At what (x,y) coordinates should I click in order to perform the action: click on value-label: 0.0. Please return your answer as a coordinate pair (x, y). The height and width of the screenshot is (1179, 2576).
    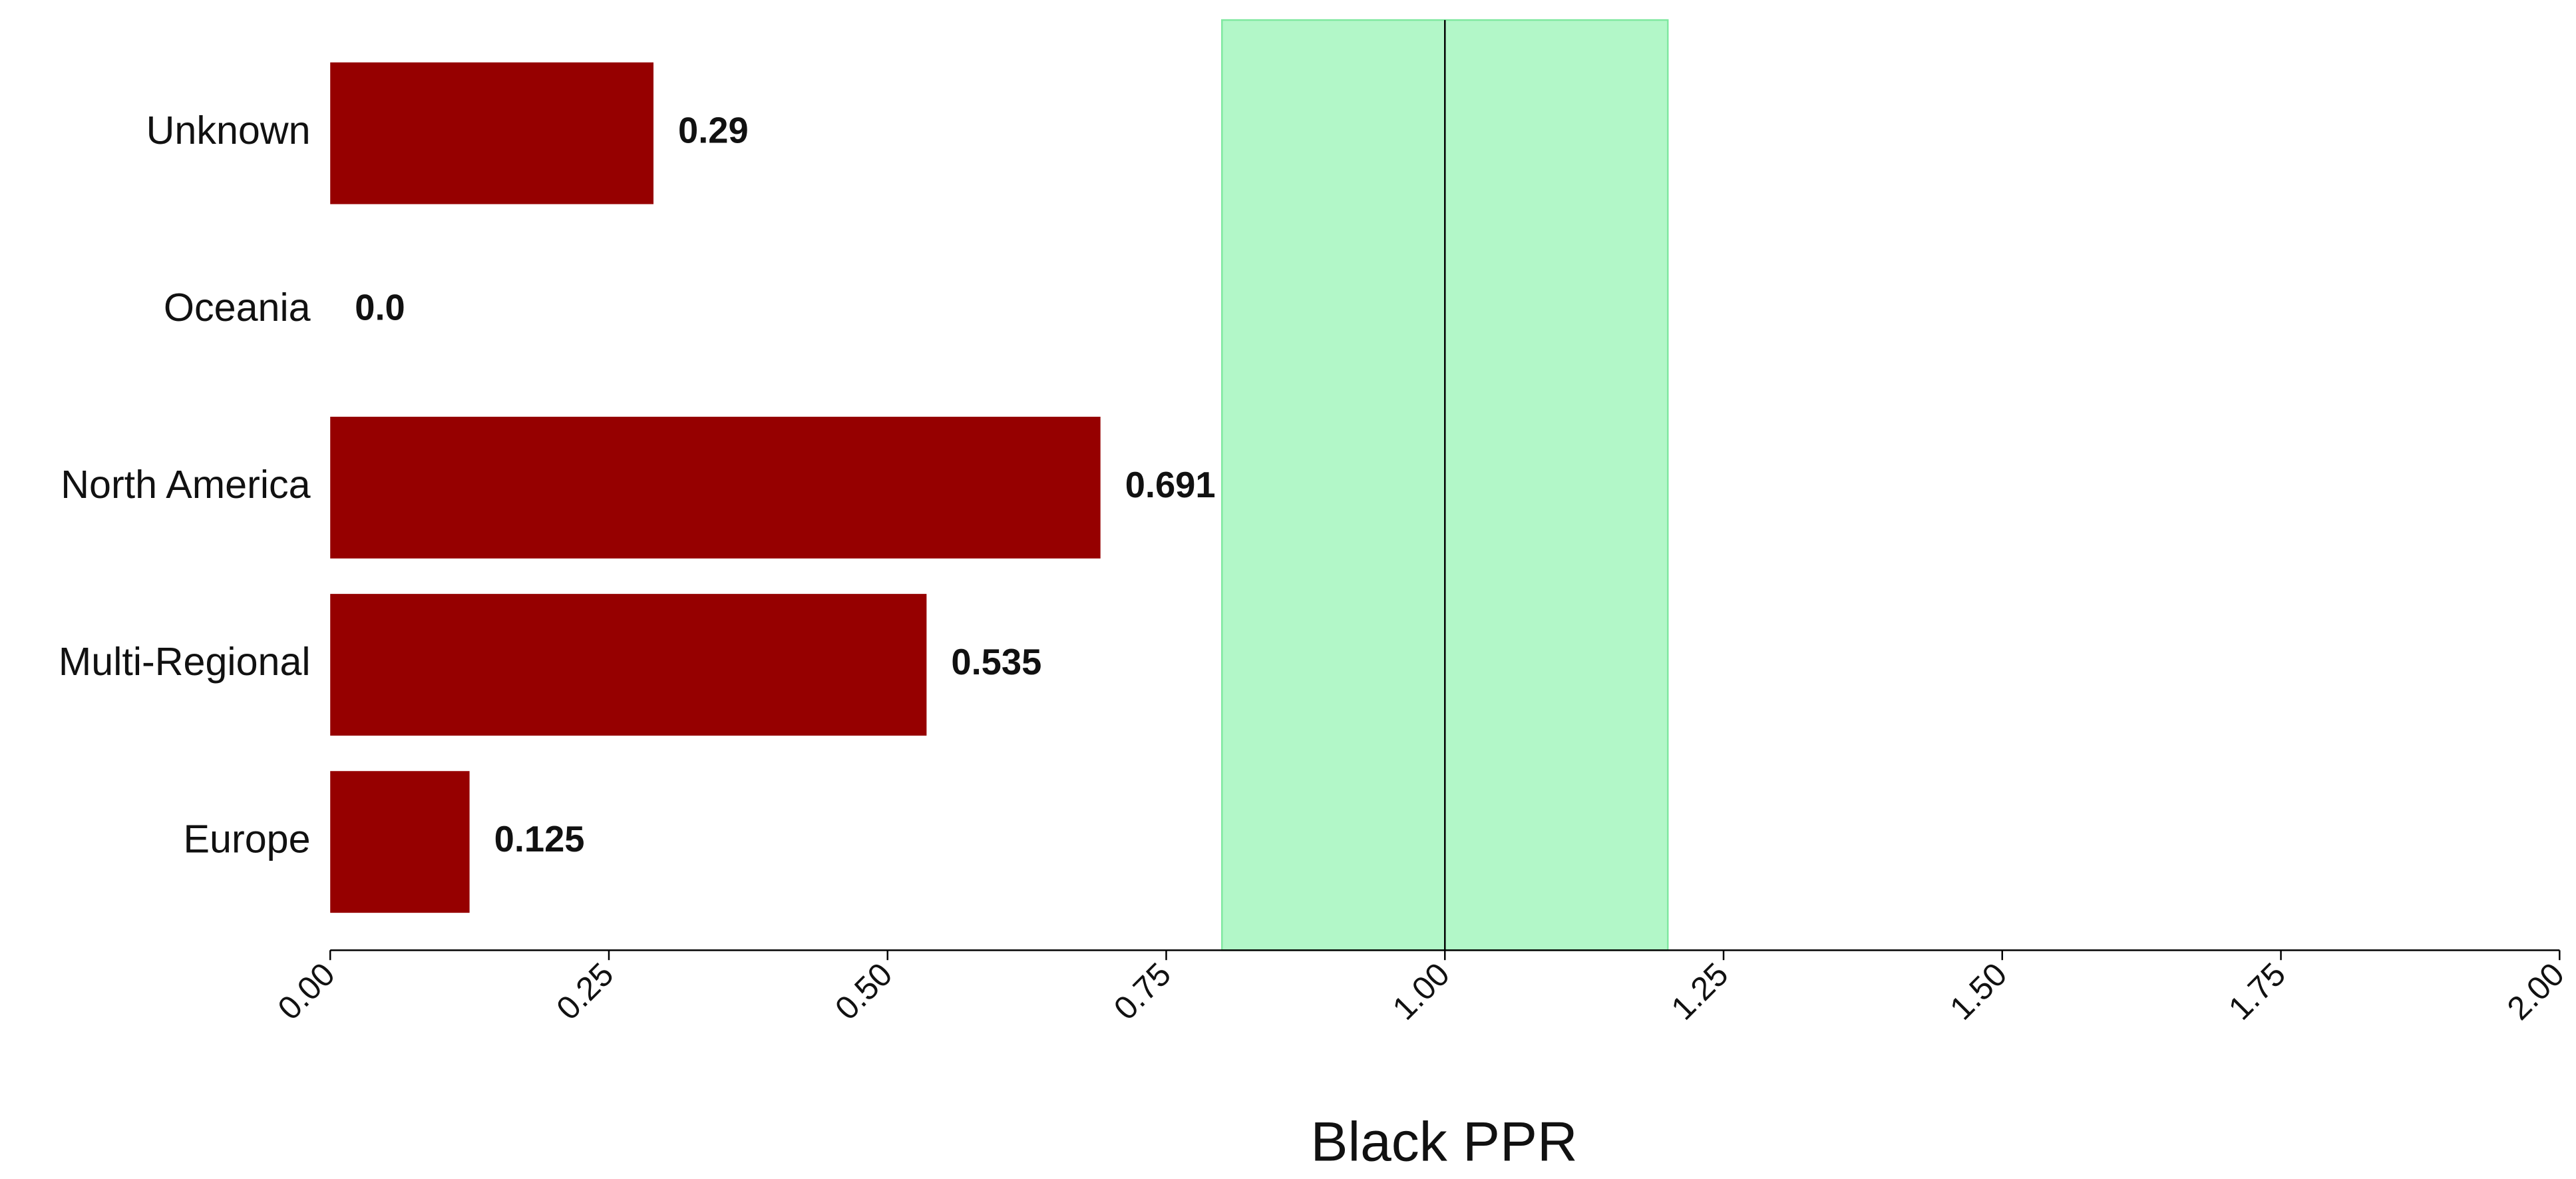
    Looking at the image, I should click on (380, 308).